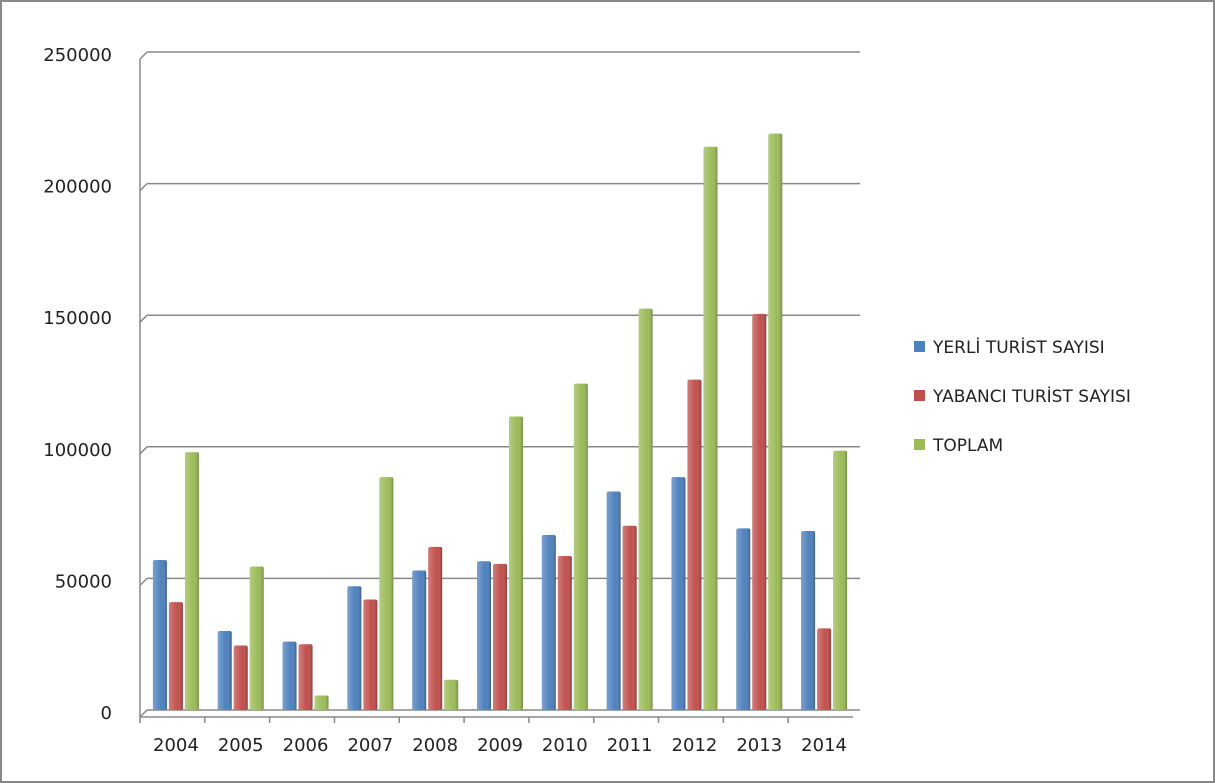 The width and height of the screenshot is (1215, 783). I want to click on x-tick-label: 2004, so click(176, 745).